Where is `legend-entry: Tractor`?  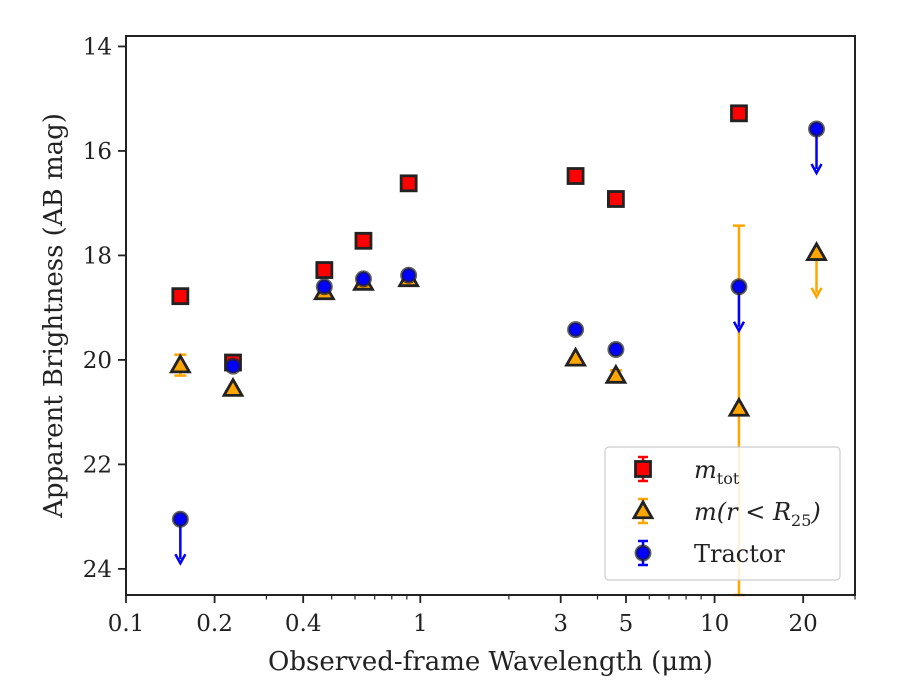
legend-entry: Tractor is located at coordinates (709, 553).